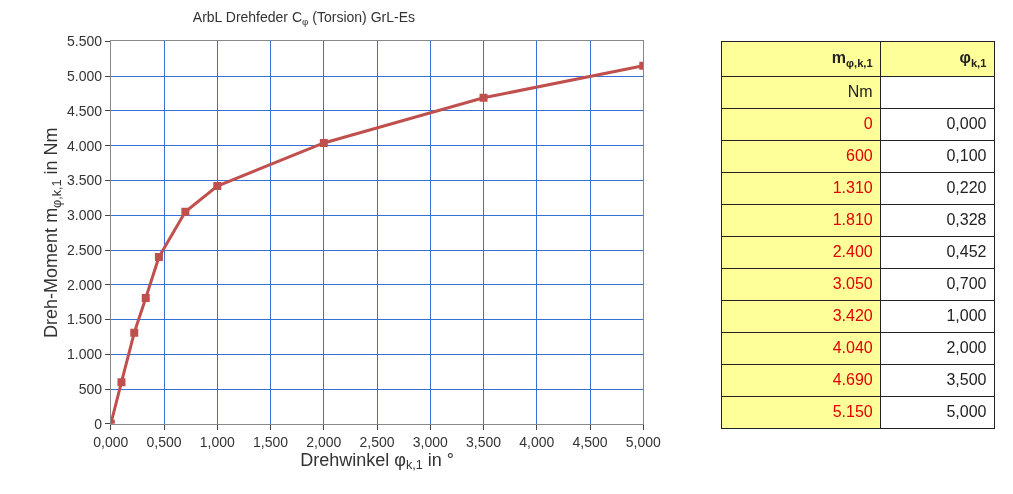 The height and width of the screenshot is (494, 1013). Describe the element at coordinates (966, 283) in the screenshot. I see `text: 0,700` at that location.